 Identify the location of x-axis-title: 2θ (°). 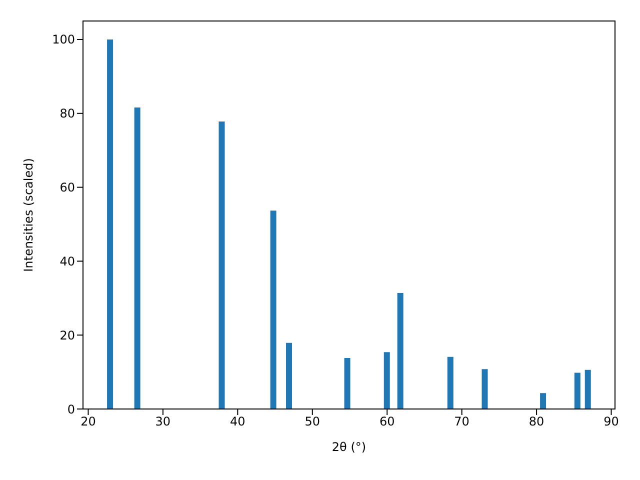
(349, 447).